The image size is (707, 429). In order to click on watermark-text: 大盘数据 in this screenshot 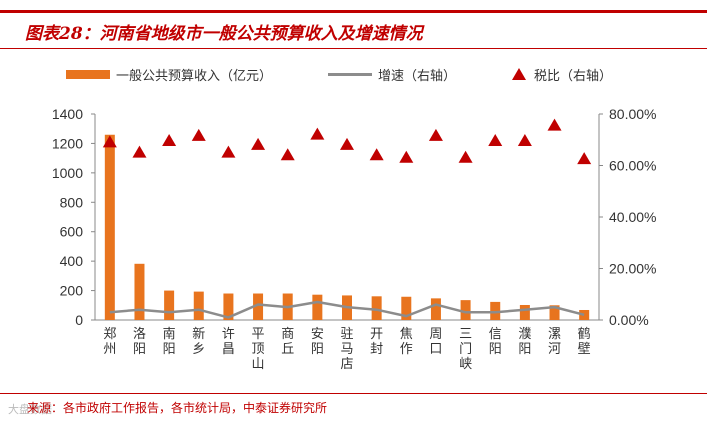, I will do `click(30, 409)`.